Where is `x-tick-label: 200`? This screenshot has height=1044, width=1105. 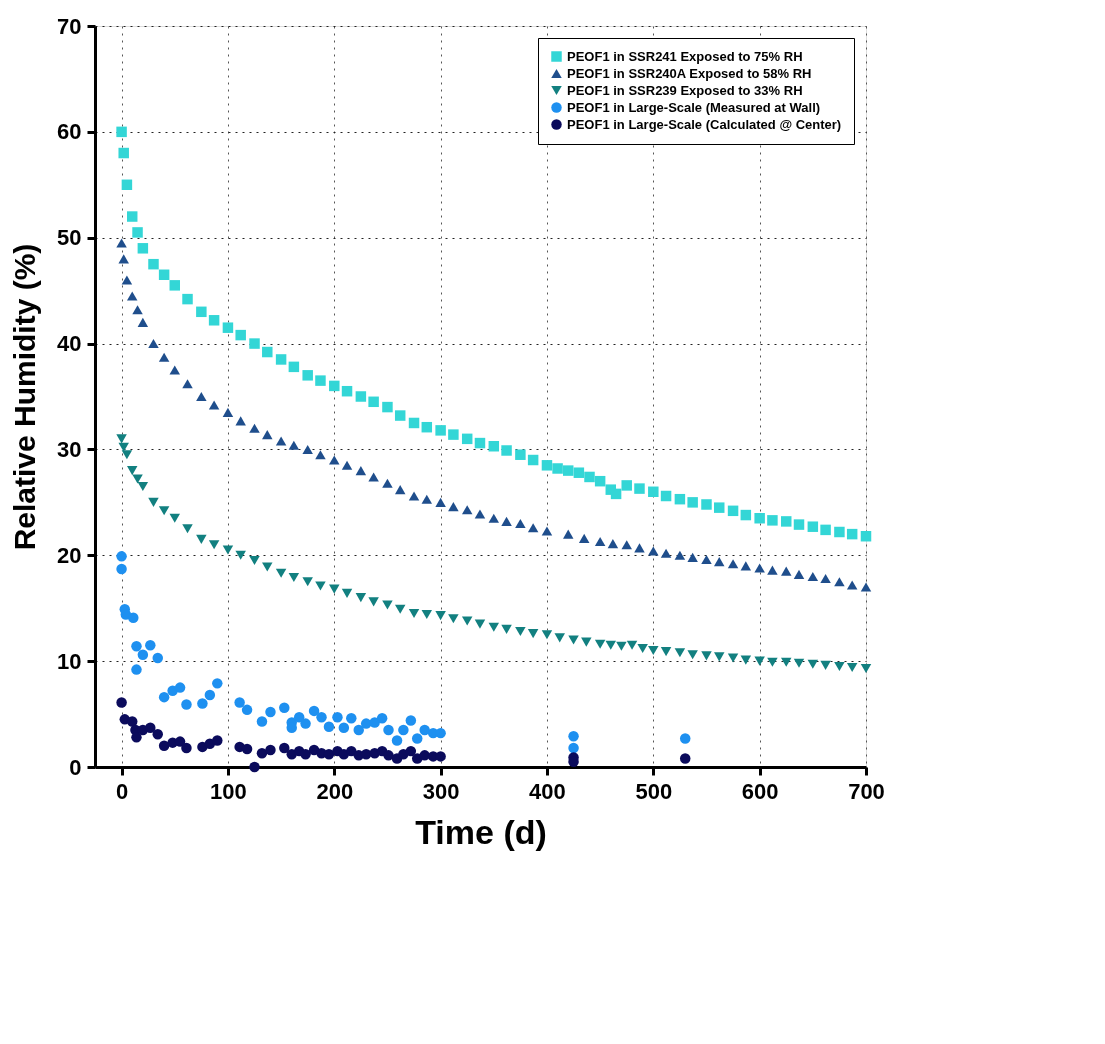
x-tick-label: 200 is located at coordinates (335, 791).